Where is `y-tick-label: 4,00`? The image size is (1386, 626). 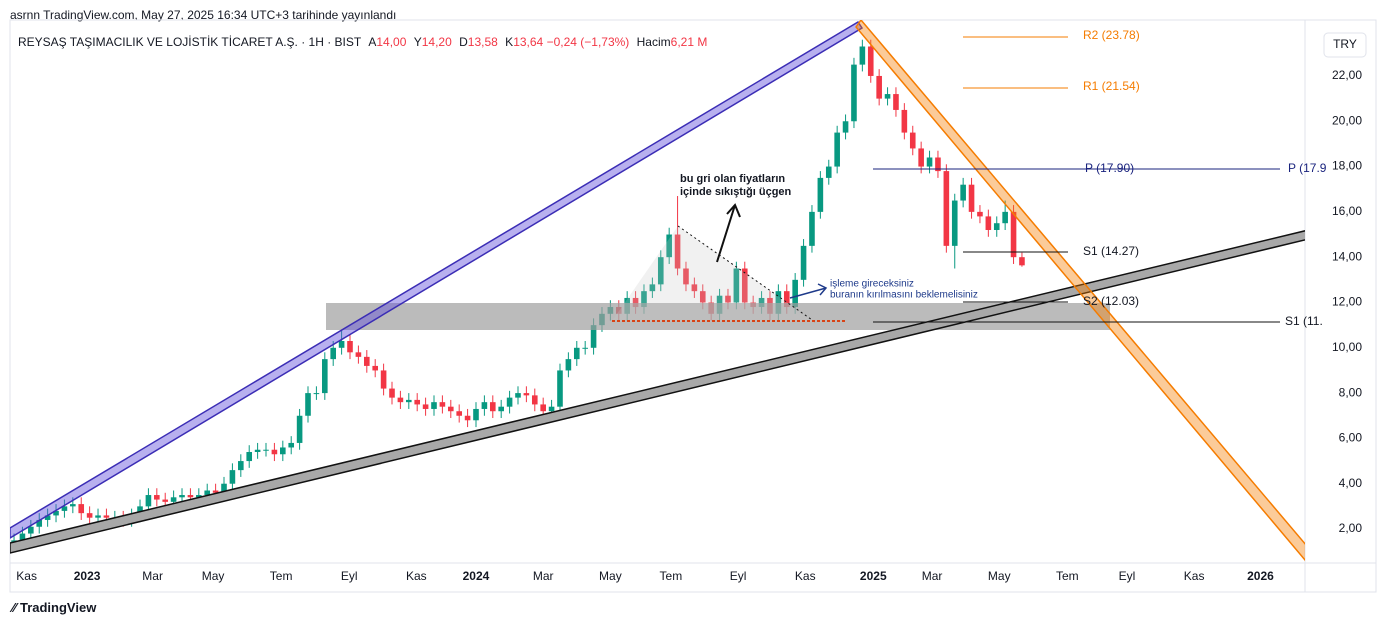 y-tick-label: 4,00 is located at coordinates (1351, 483).